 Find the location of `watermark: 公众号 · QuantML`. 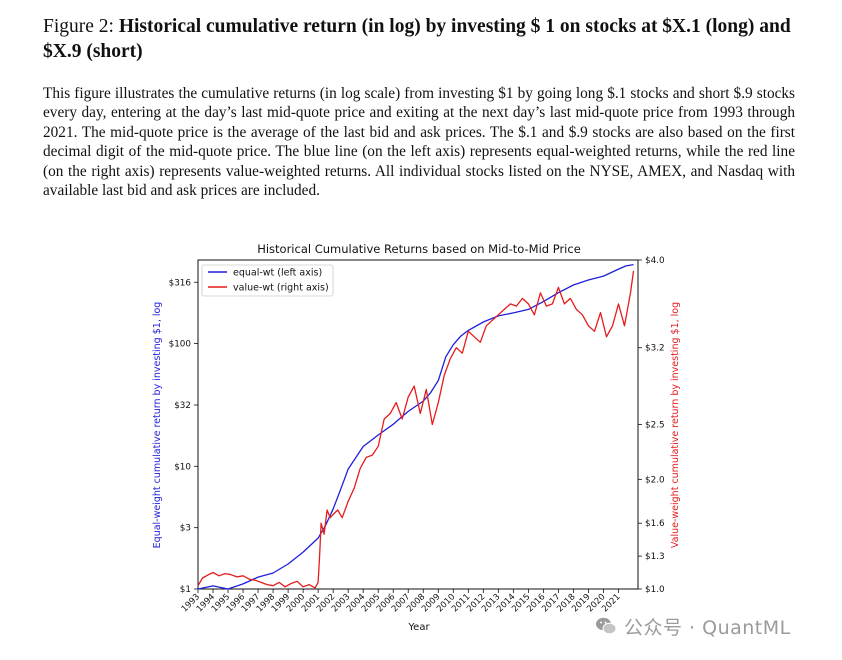

watermark: 公众号 · QuantML is located at coordinates (693, 626).